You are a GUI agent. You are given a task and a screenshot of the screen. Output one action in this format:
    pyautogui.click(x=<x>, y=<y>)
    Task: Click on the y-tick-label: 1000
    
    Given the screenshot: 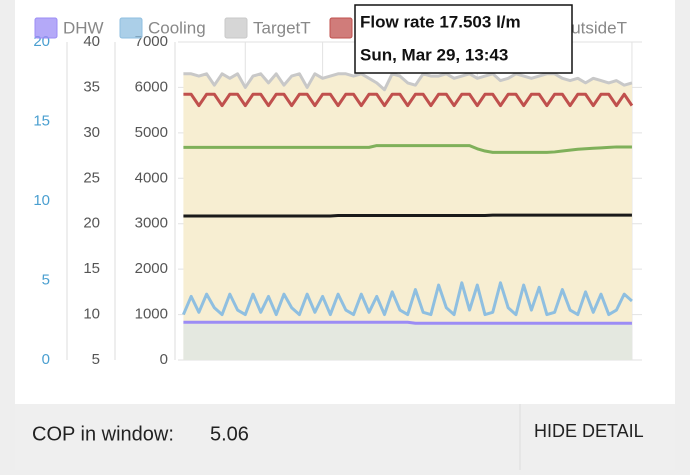 What is the action you would take?
    pyautogui.click(x=151, y=314)
    